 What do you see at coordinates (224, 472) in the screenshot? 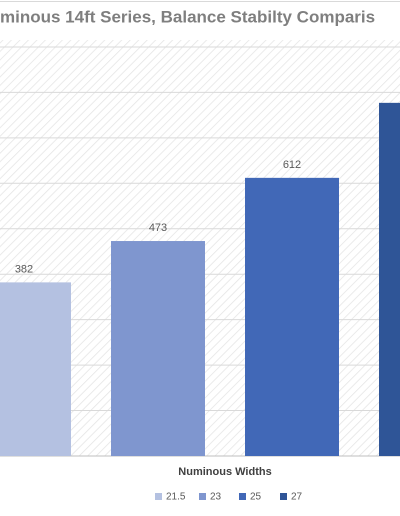
I see `x-axis-title: Numinous Widths` at bounding box center [224, 472].